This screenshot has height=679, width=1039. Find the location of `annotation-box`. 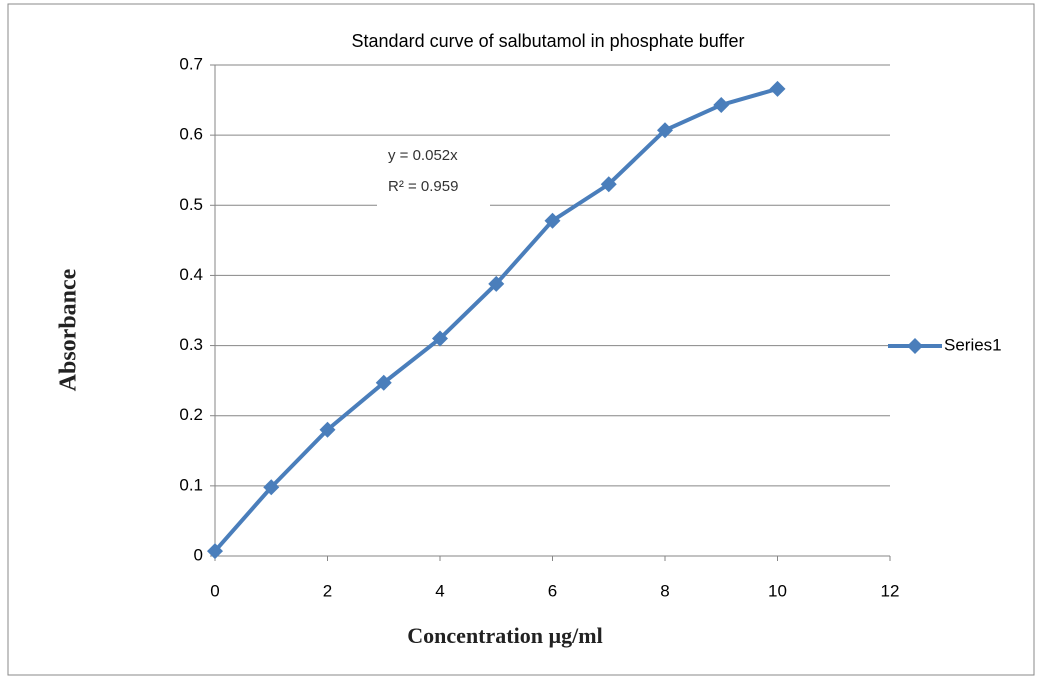

annotation-box is located at coordinates (433, 173).